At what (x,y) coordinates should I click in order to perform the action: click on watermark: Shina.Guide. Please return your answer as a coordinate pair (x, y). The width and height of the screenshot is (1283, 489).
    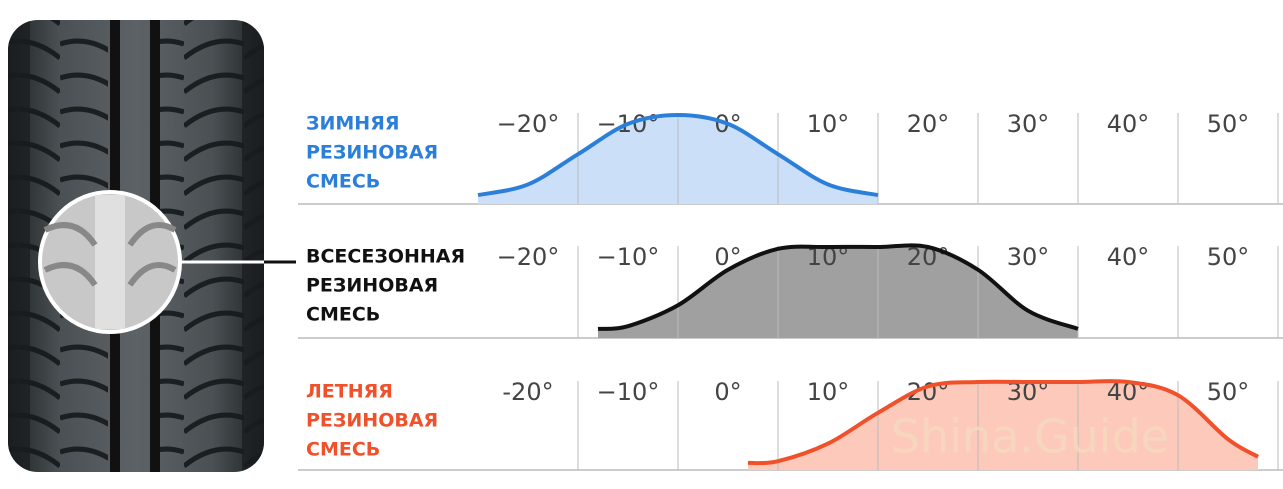
    Looking at the image, I should click on (1030, 437).